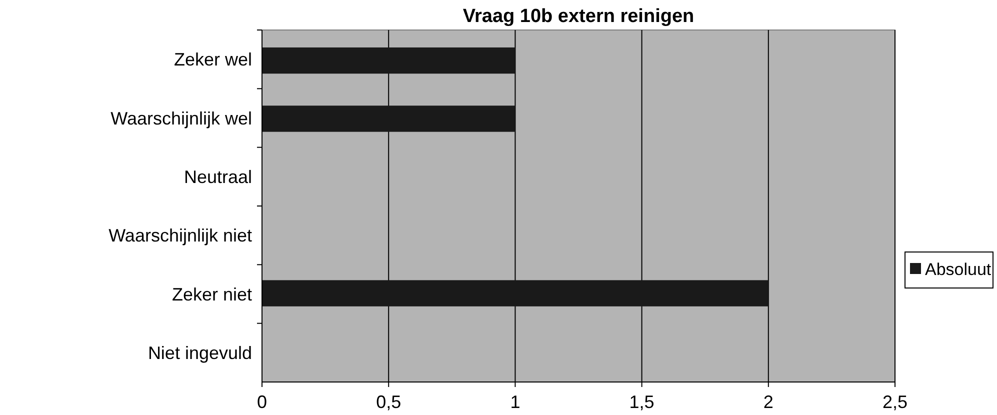  Describe the element at coordinates (895, 402) in the screenshot. I see `x-tick-label: 2,5` at that location.